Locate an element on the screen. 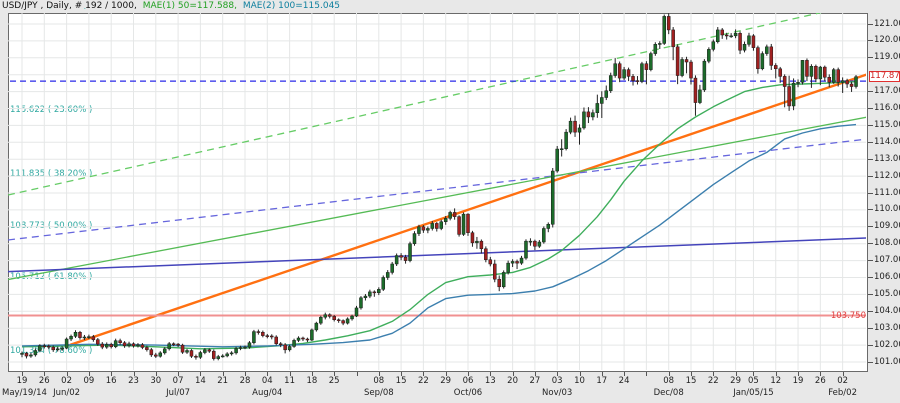 The height and width of the screenshot is (403, 900). y-axis-label: 109.000 is located at coordinates (887, 226).